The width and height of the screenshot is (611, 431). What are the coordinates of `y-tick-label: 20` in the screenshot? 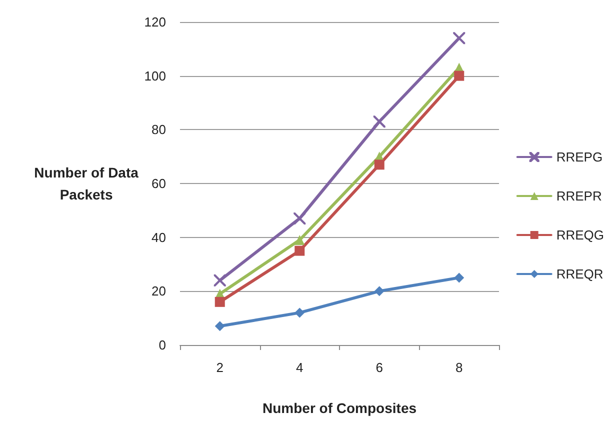 It's located at (159, 291).